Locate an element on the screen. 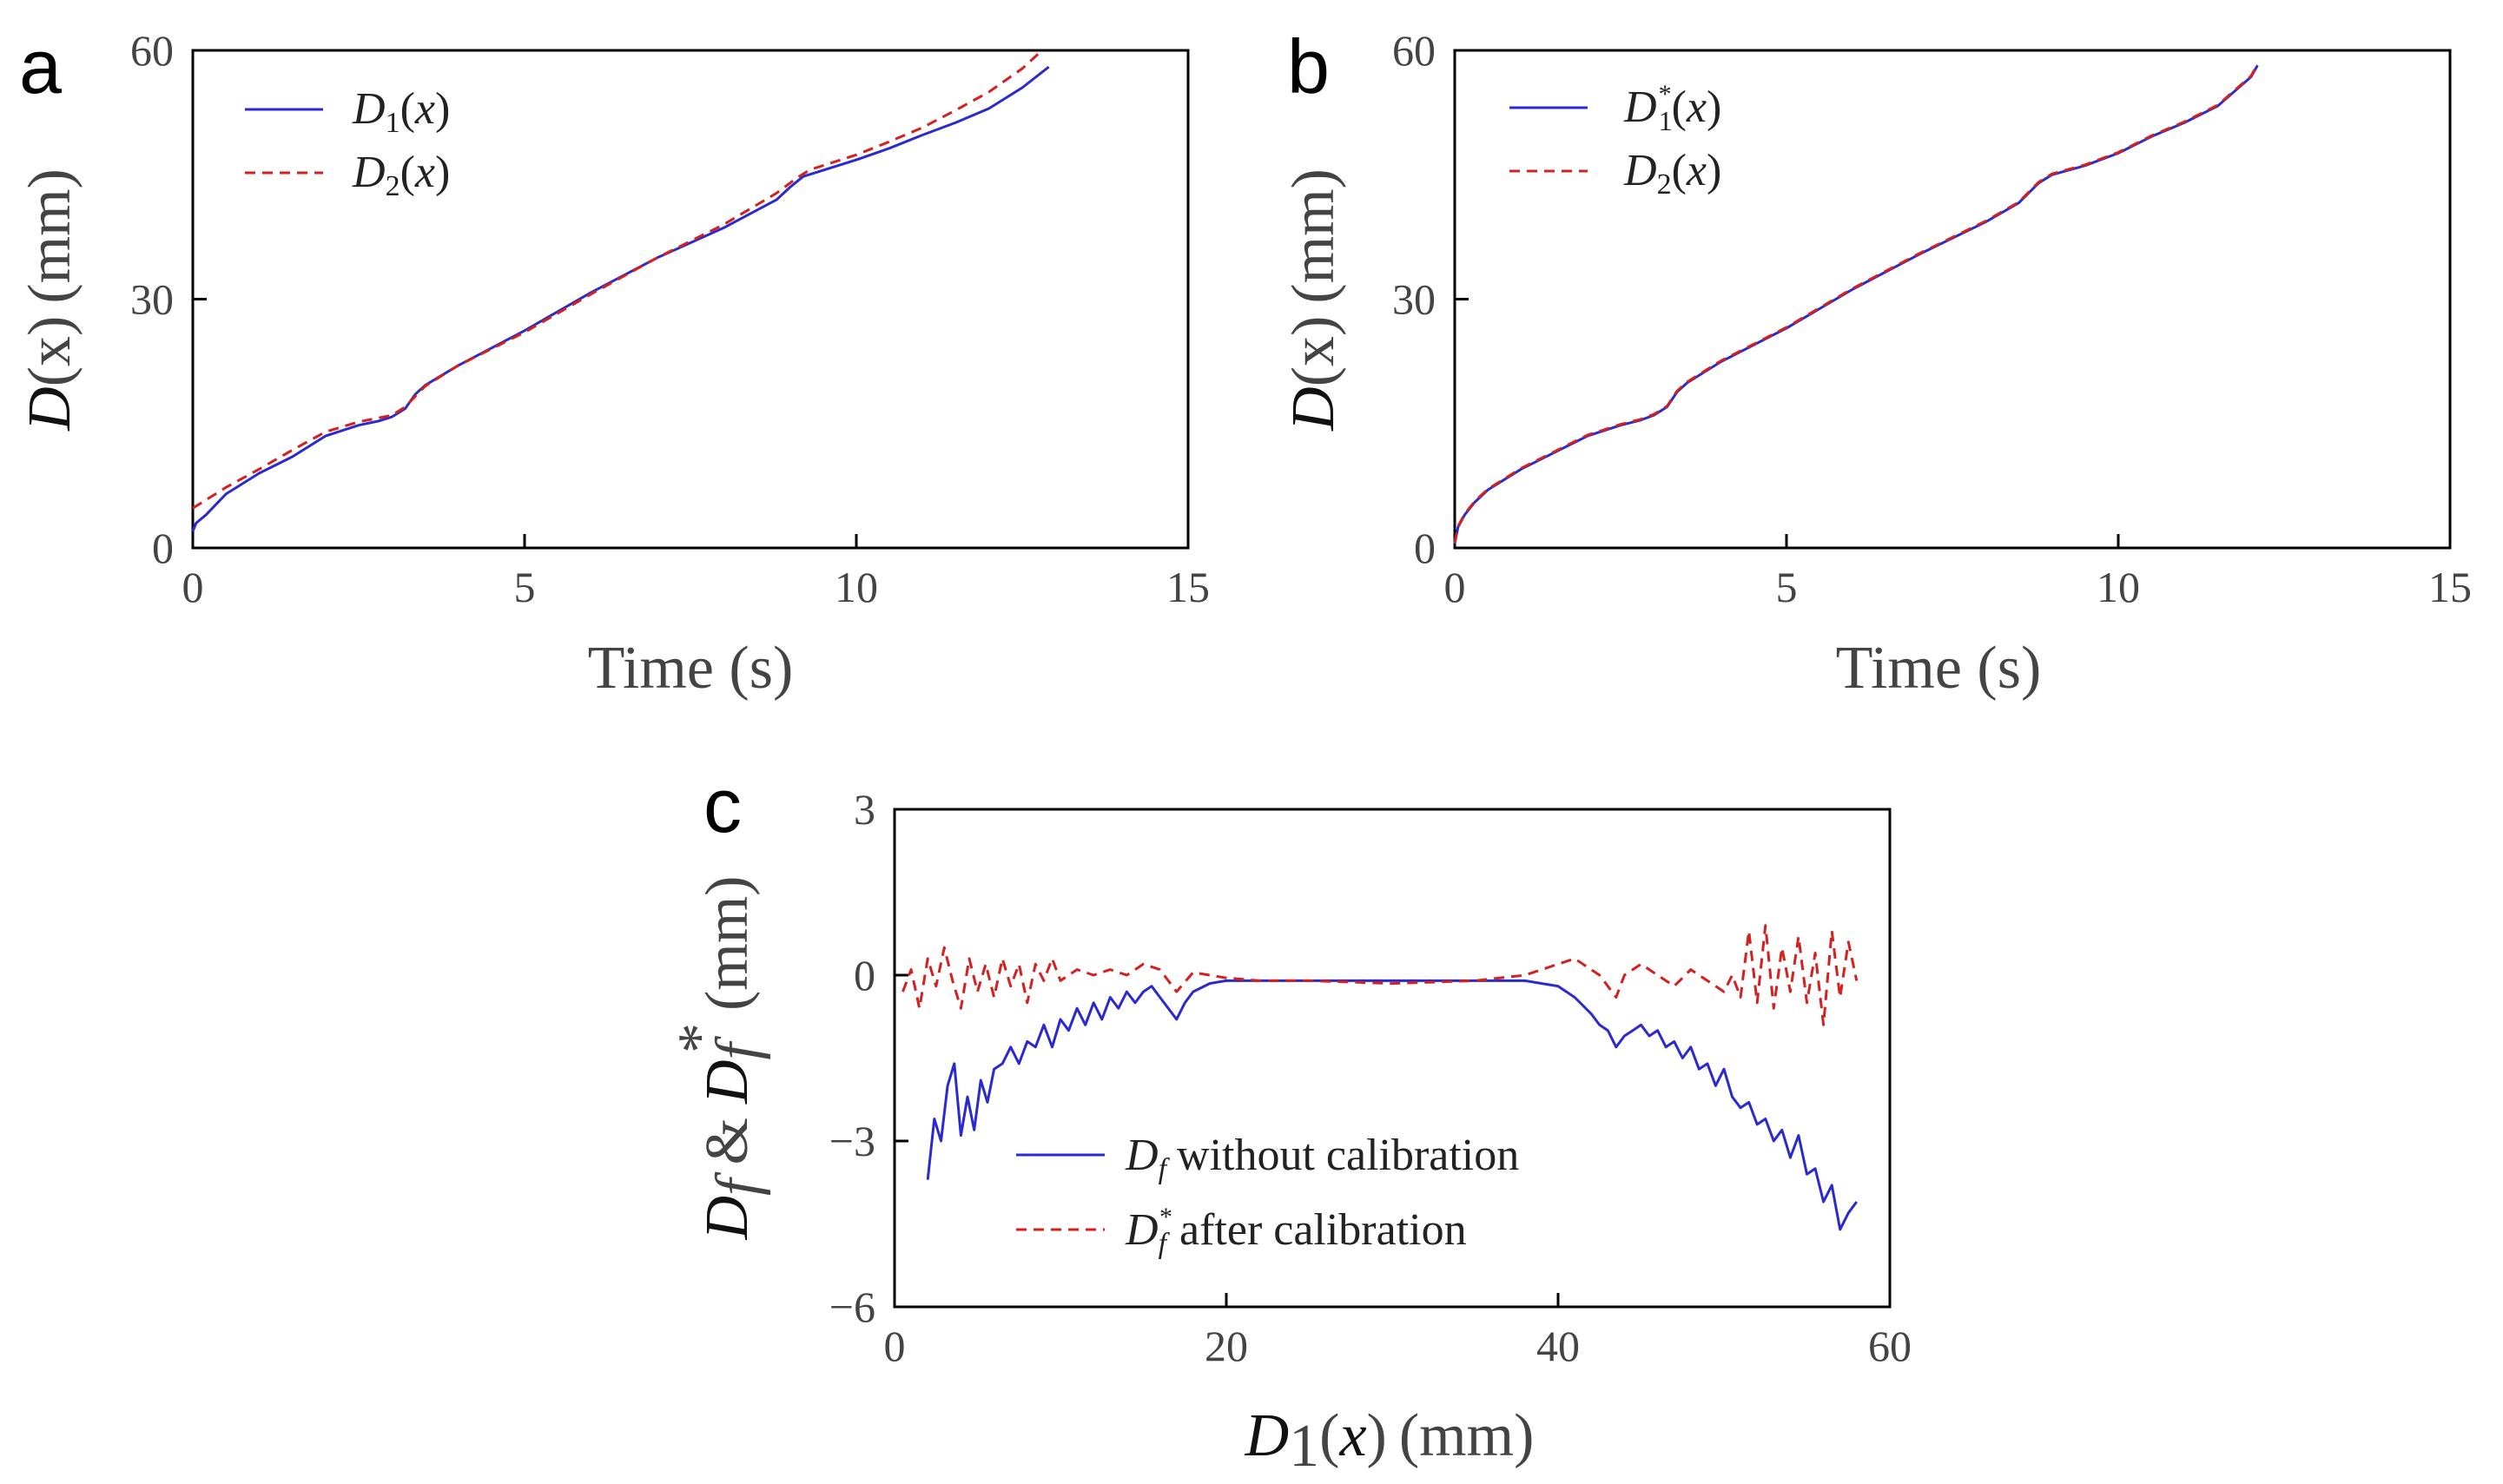 This screenshot has height=1484, width=2503. panel-b-xlabel: Time (s) is located at coordinates (1939, 668).